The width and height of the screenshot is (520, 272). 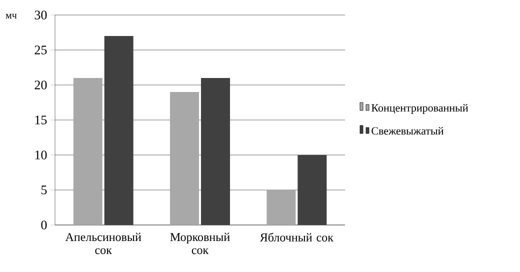 I want to click on y-axis-title: мч, so click(x=11, y=16).